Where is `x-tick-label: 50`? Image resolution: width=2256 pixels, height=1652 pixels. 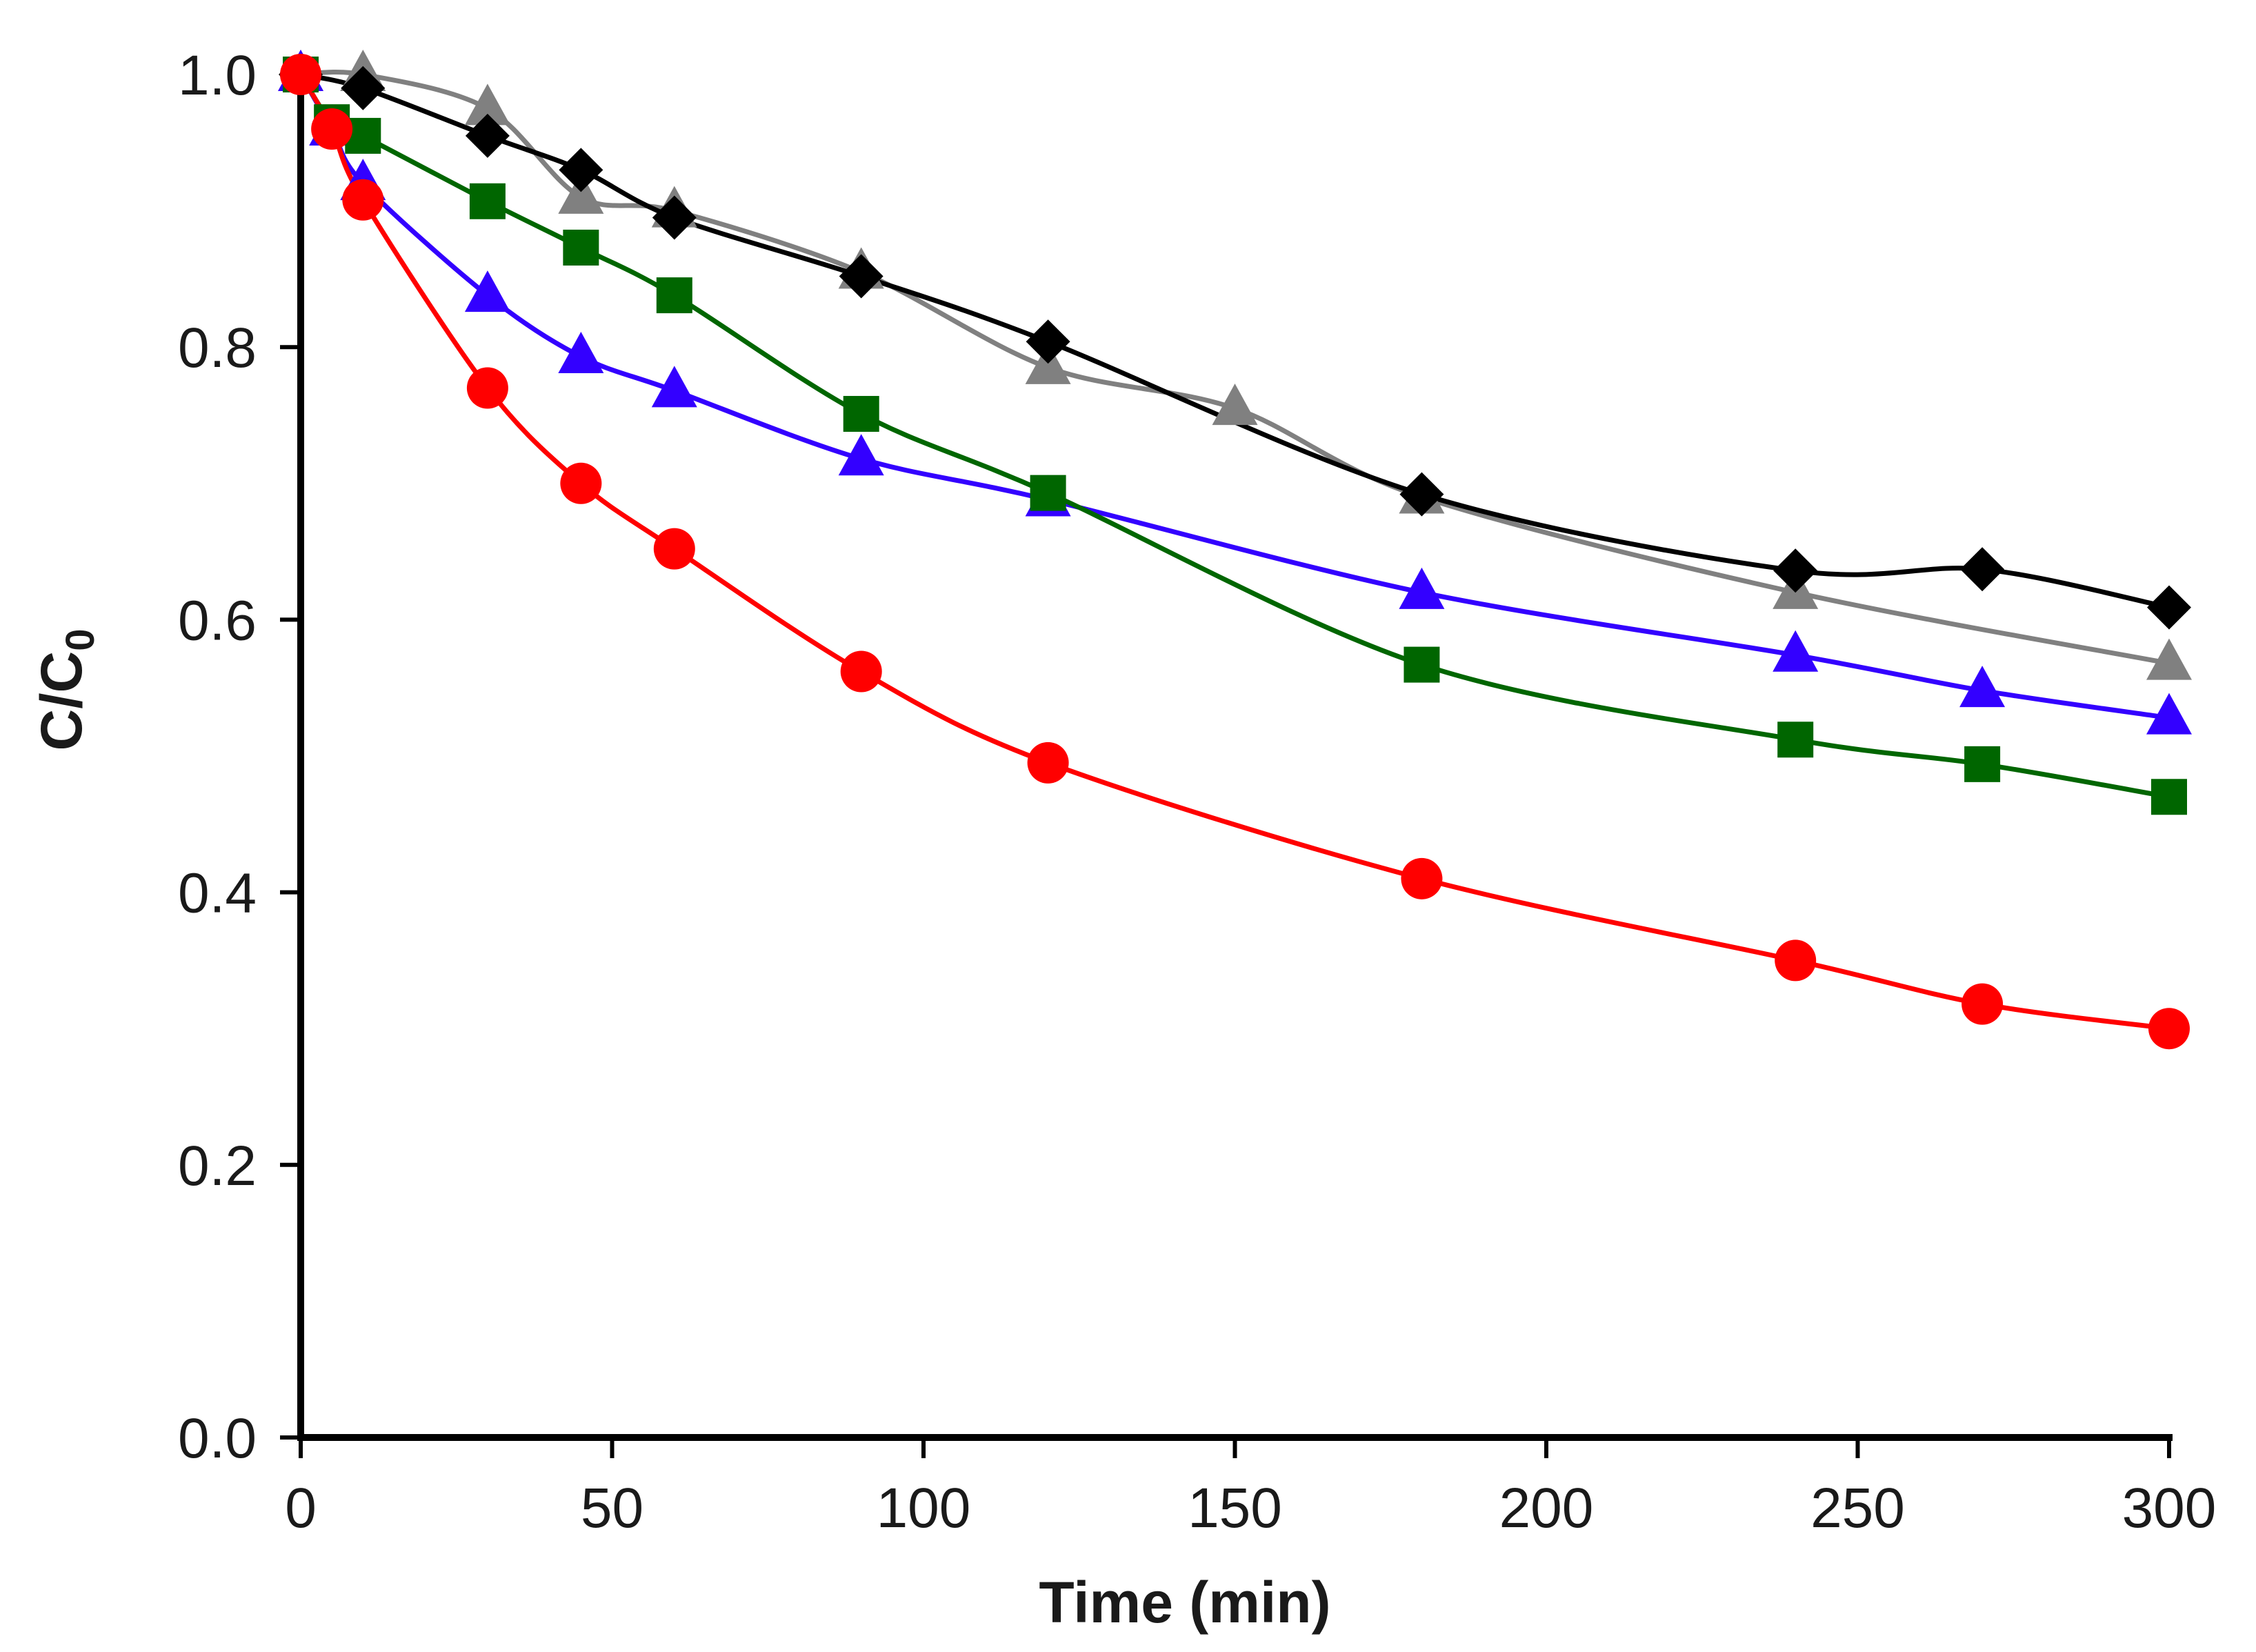
x-tick-label: 50 is located at coordinates (612, 1509).